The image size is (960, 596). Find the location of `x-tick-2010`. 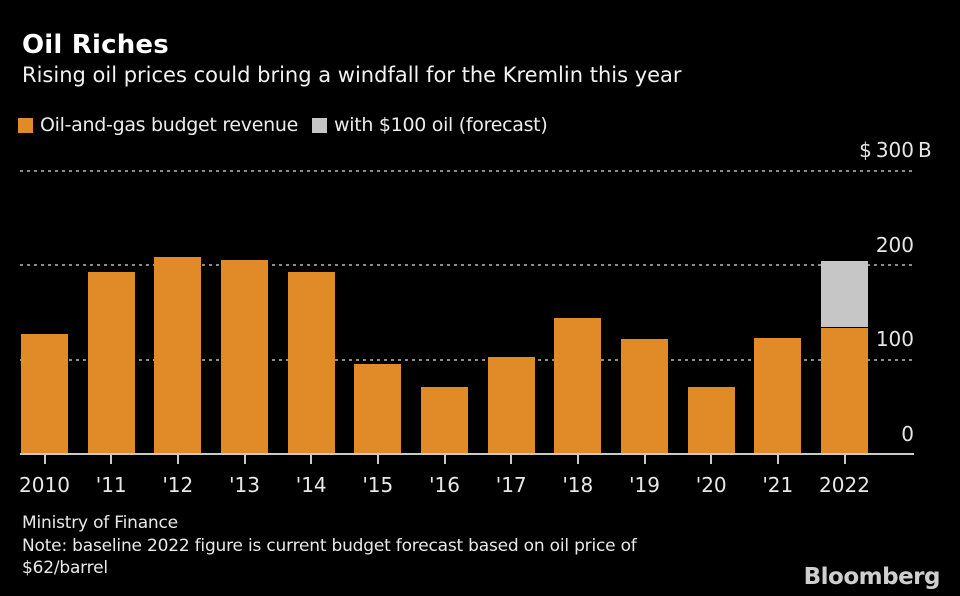

x-tick-2010 is located at coordinates (44, 459).